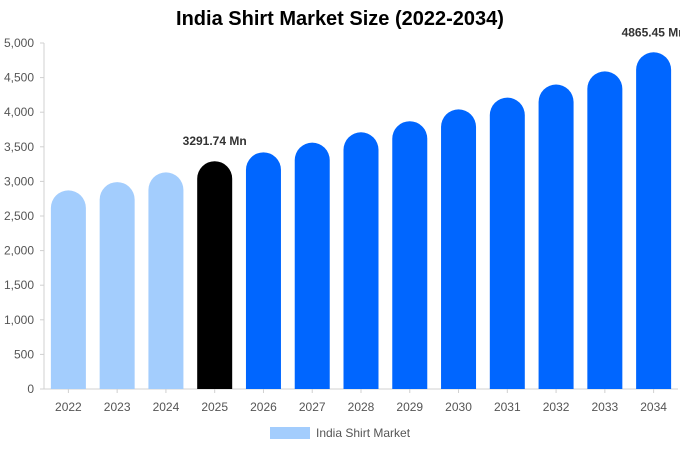 This screenshot has height=450, width=680. What do you see at coordinates (166, 407) in the screenshot?
I see `x-tick-label: 2024` at bounding box center [166, 407].